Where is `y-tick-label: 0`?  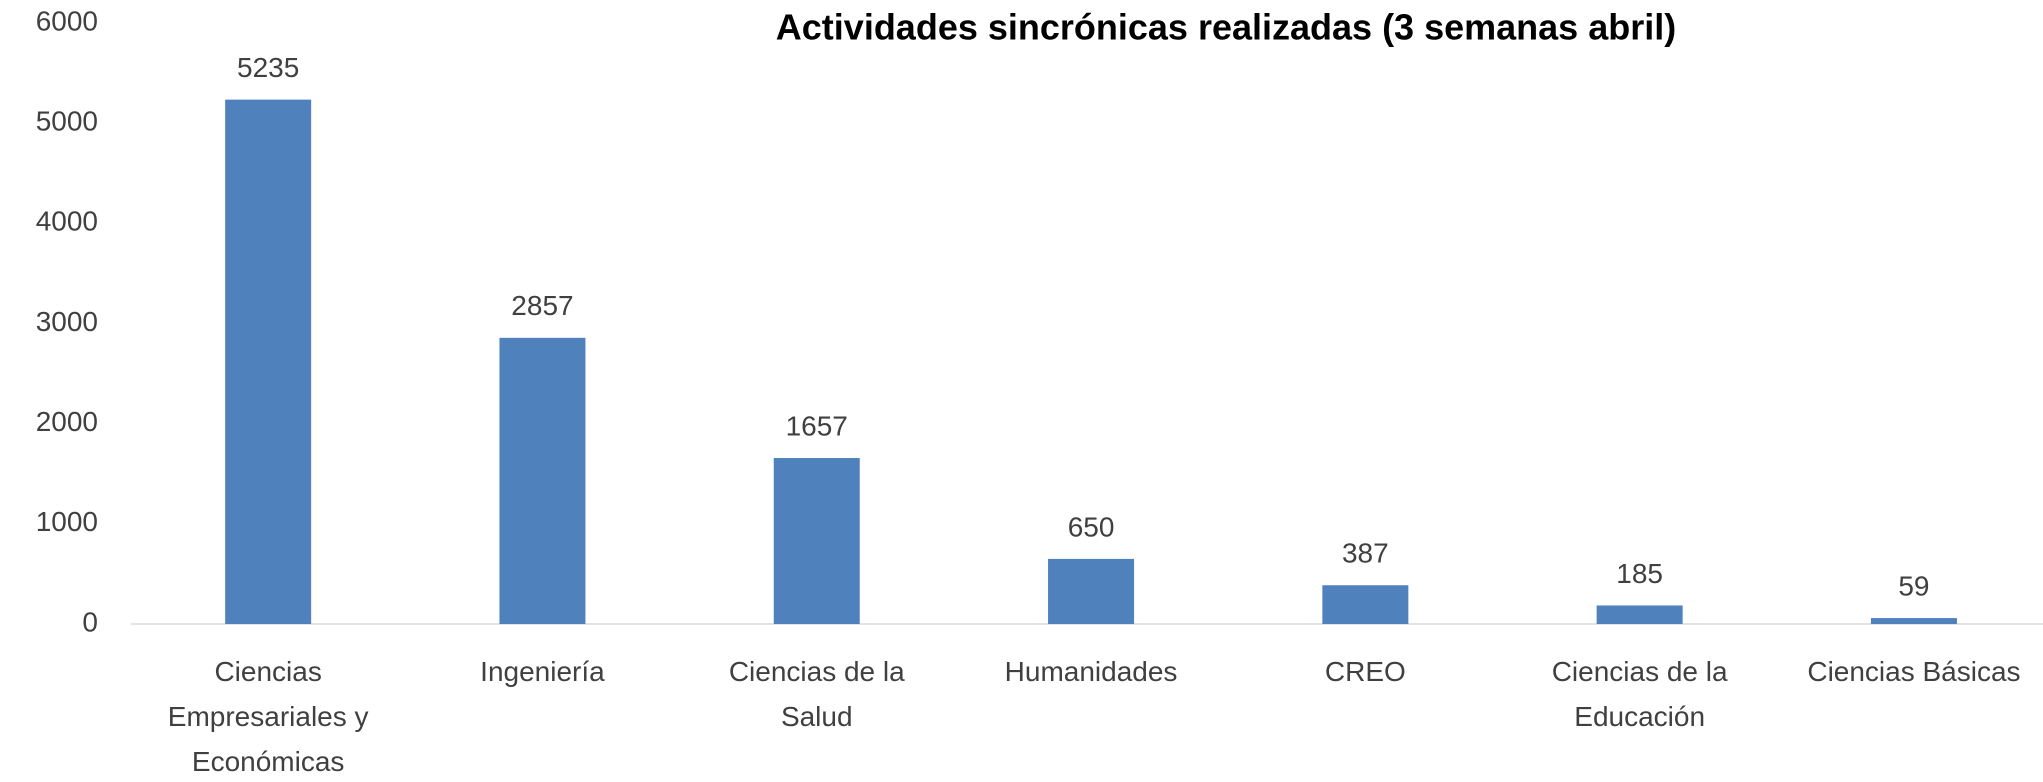
y-tick-label: 0 is located at coordinates (90, 621).